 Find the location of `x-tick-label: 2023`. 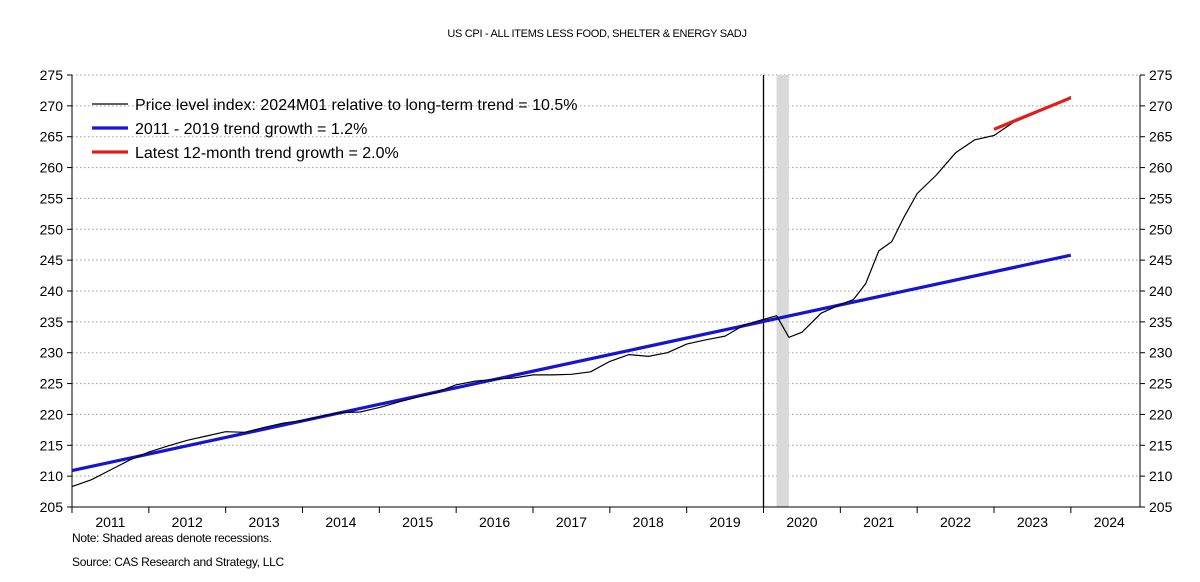

x-tick-label: 2023 is located at coordinates (1032, 522).